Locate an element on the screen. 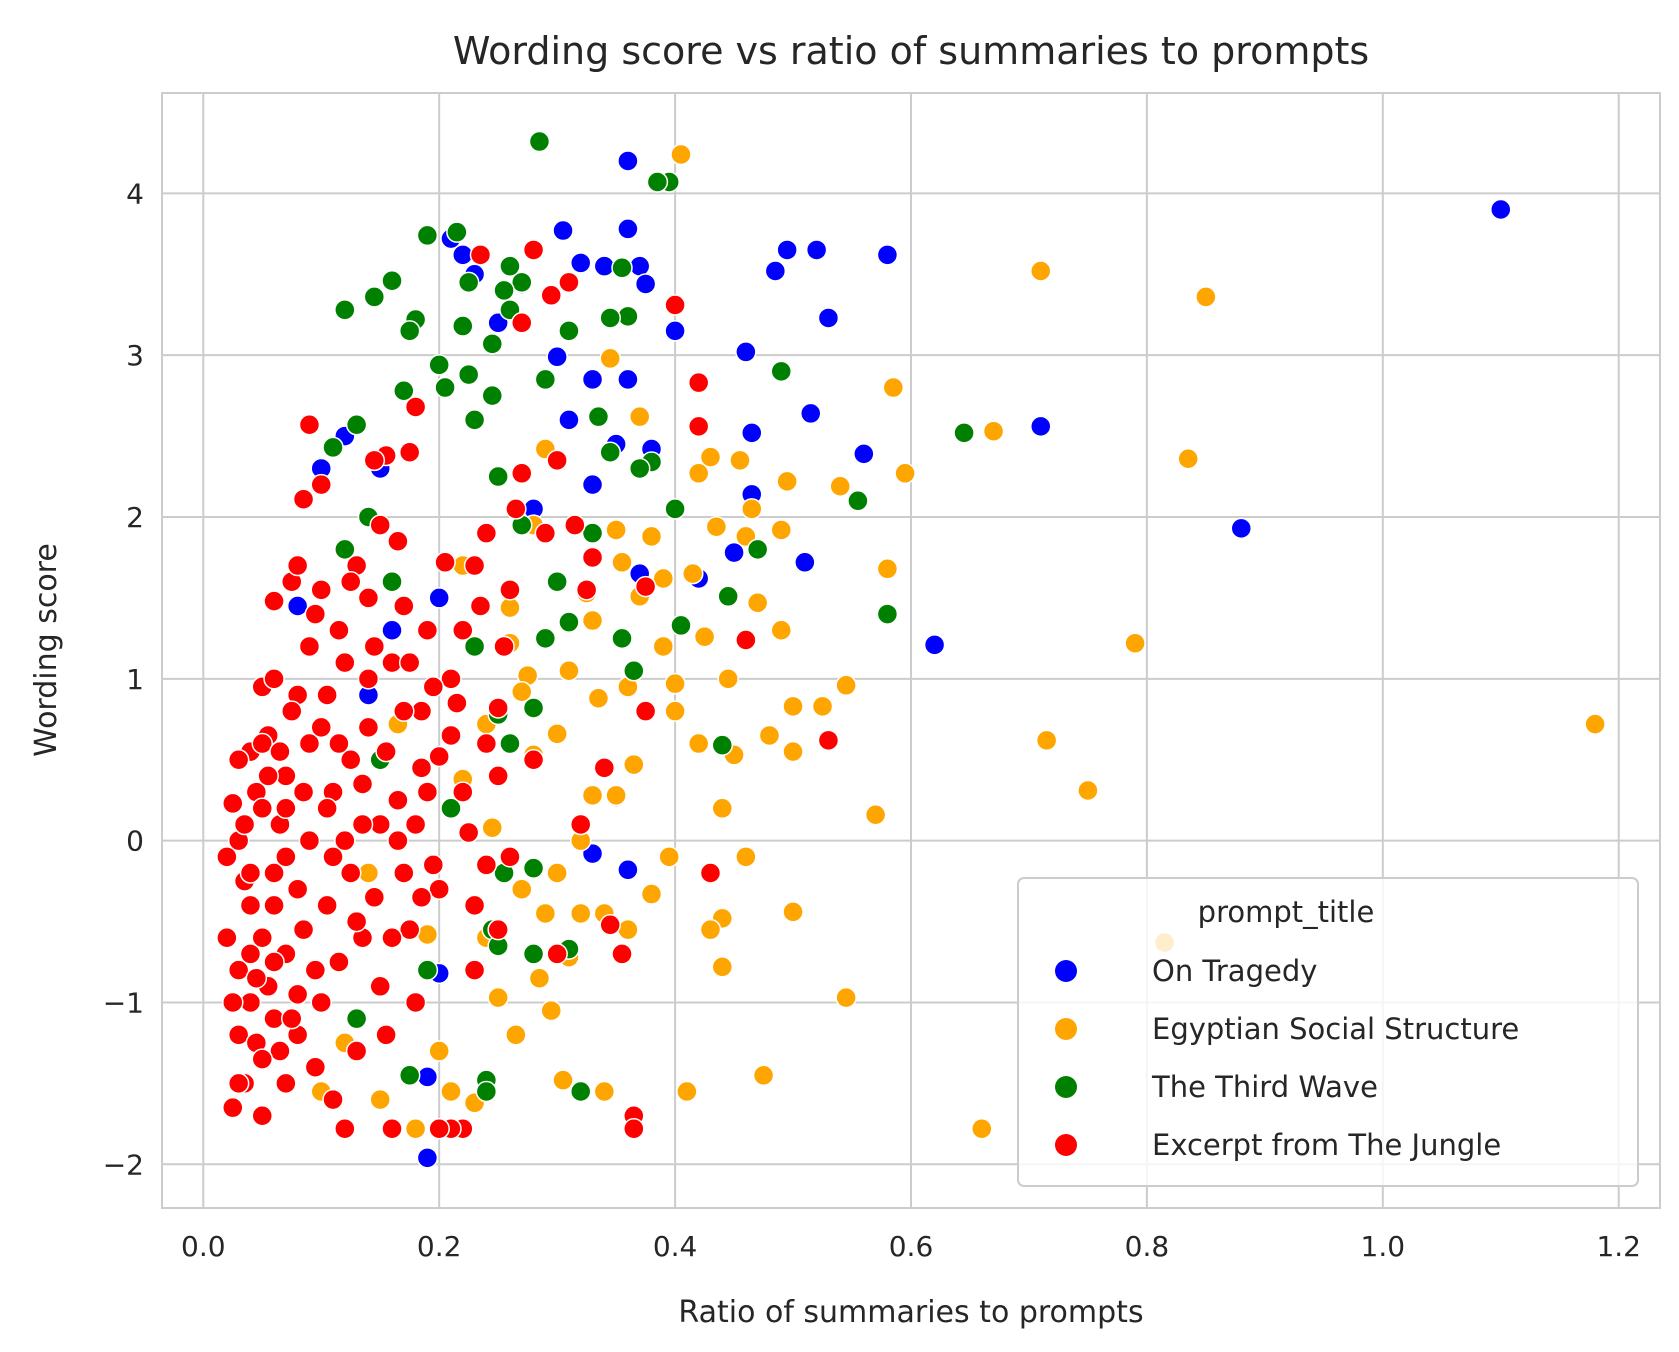 Image resolution: width=1679 pixels, height=1352 pixels. y-tick-label: −1 is located at coordinates (123, 1002).